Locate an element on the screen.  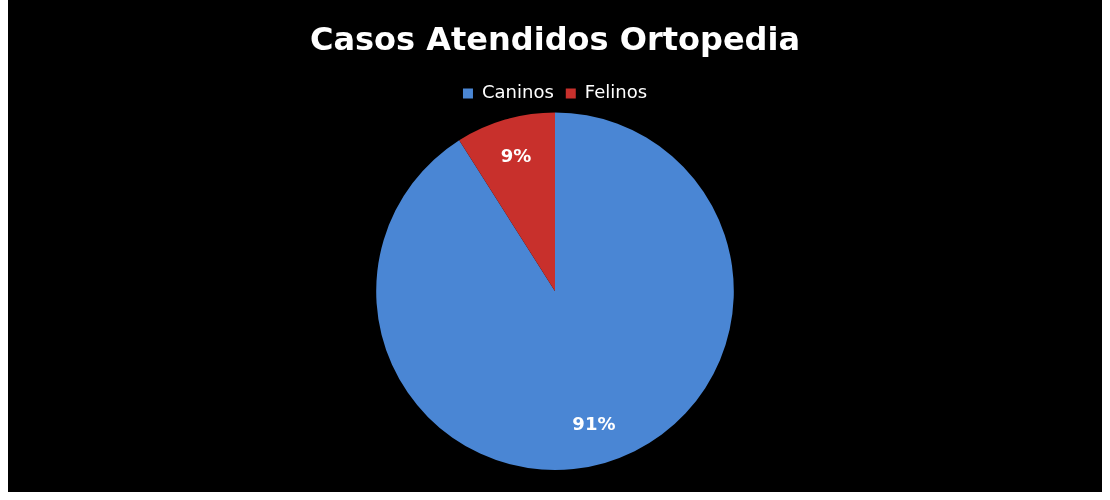
data-label: 91% is located at coordinates (594, 423).